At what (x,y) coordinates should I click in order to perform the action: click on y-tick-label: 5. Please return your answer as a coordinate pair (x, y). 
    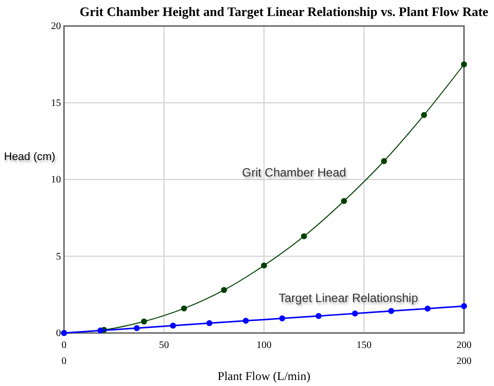
    Looking at the image, I should click on (58, 256).